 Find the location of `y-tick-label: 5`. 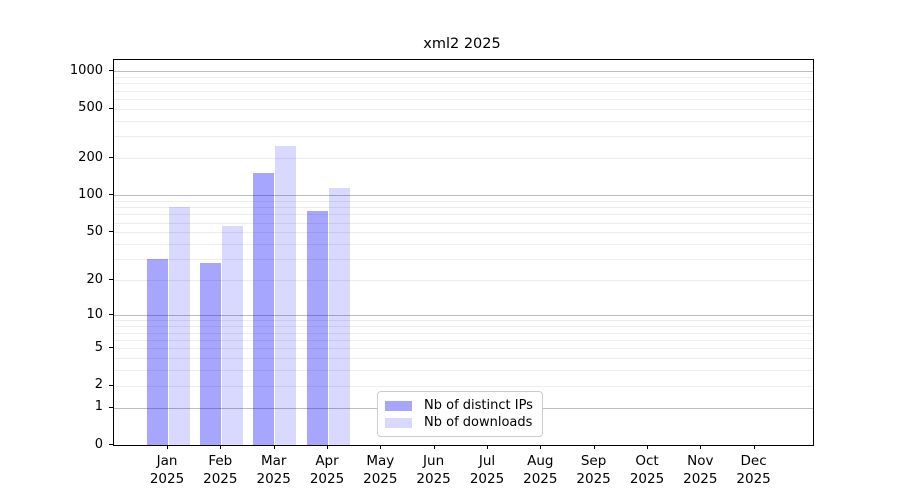

y-tick-label: 5 is located at coordinates (98, 347).